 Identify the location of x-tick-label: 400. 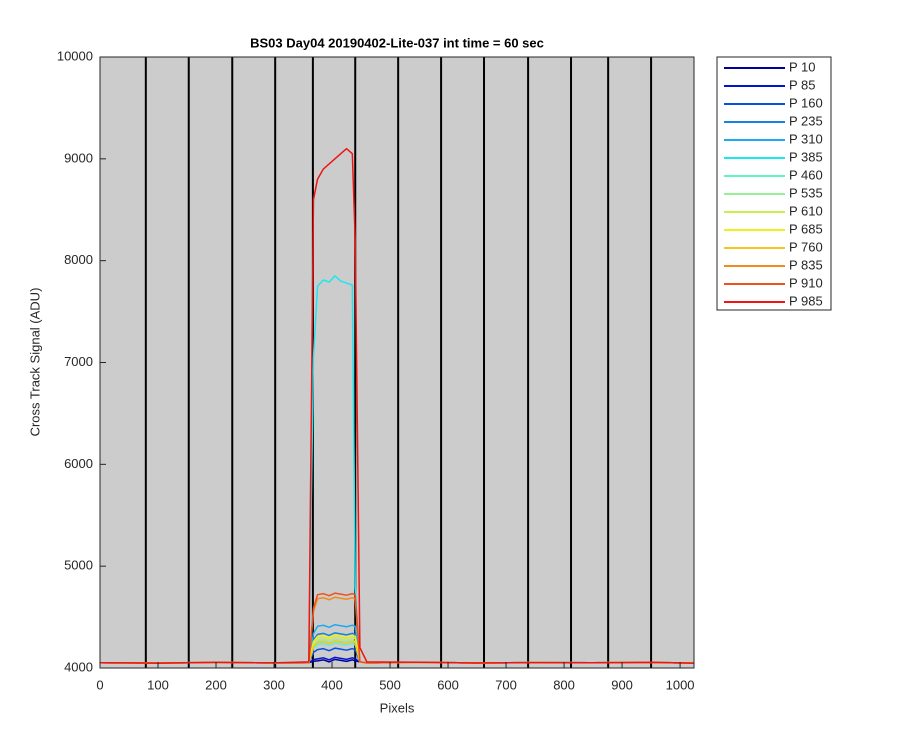
(332, 684).